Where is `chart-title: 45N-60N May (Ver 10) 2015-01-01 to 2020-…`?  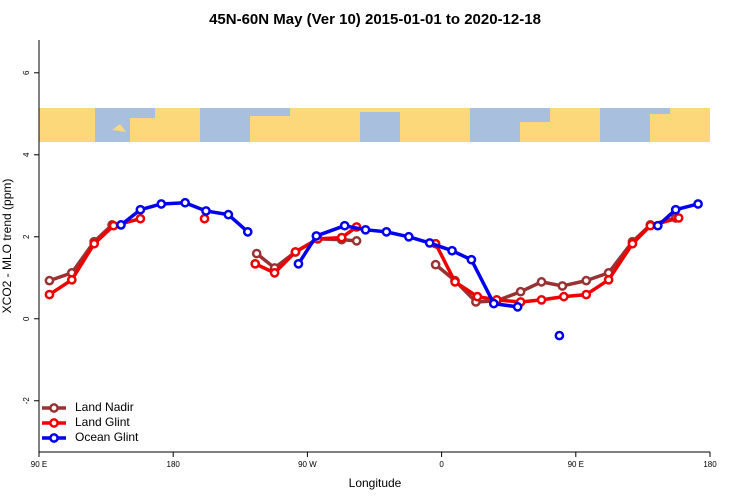 chart-title: 45N-60N May (Ver 10) 2015-01-01 to 2020-… is located at coordinates (375, 19).